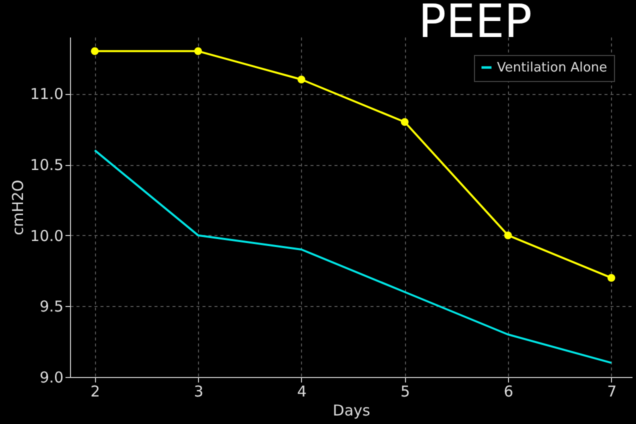  I want to click on chart-title: PEEP, so click(475, 24).